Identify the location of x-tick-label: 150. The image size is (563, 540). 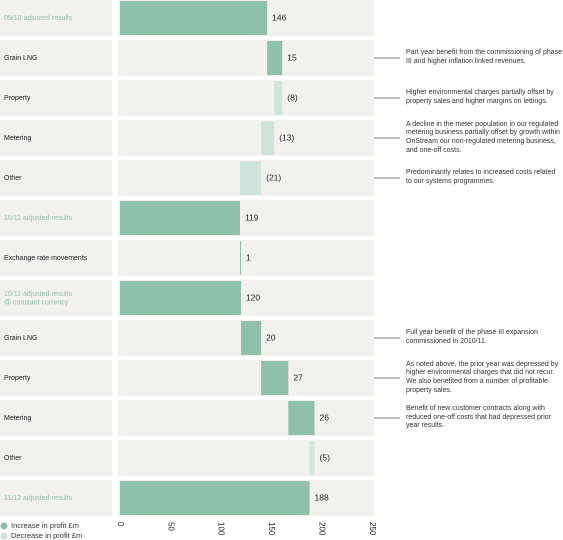
(271, 529).